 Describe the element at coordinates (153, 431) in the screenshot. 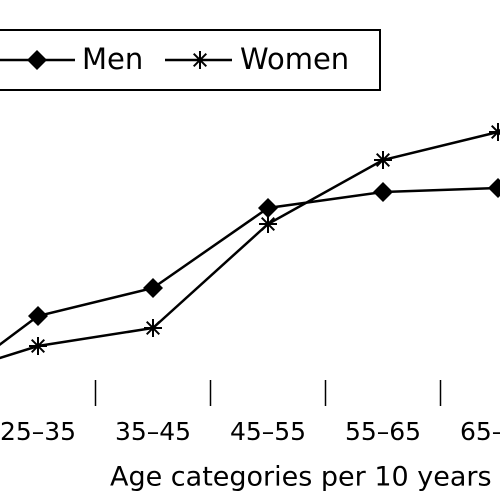

I see `x-tick-label: 35–45` at that location.